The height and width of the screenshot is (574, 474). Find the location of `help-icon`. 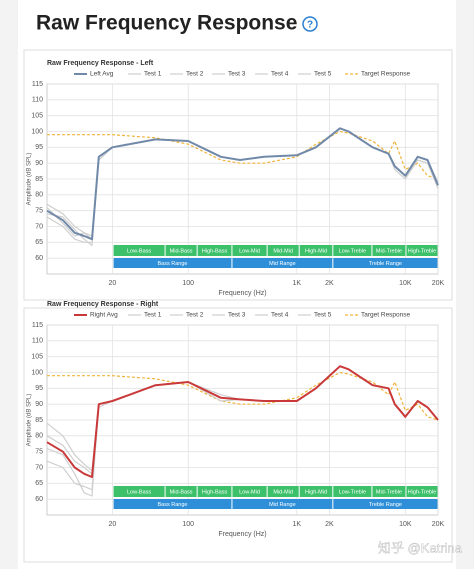

help-icon is located at coordinates (310, 24).